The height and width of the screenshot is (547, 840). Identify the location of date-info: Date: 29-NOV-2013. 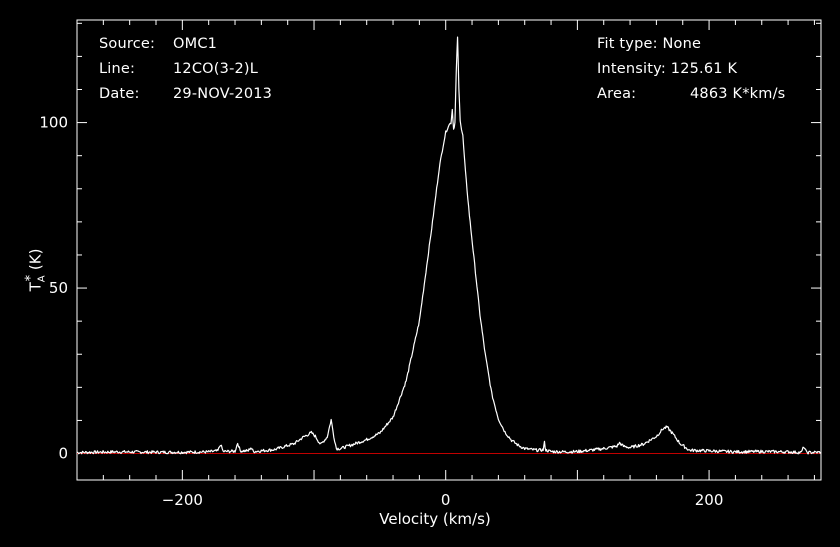
(185, 94).